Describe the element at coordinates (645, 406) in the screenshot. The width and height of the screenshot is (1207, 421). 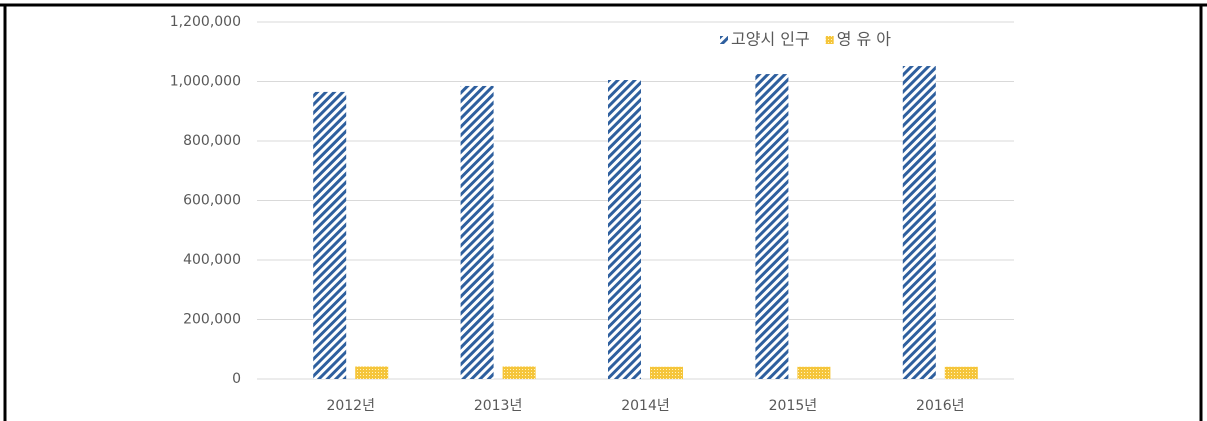
I see `x-tick-label: 2014년` at that location.